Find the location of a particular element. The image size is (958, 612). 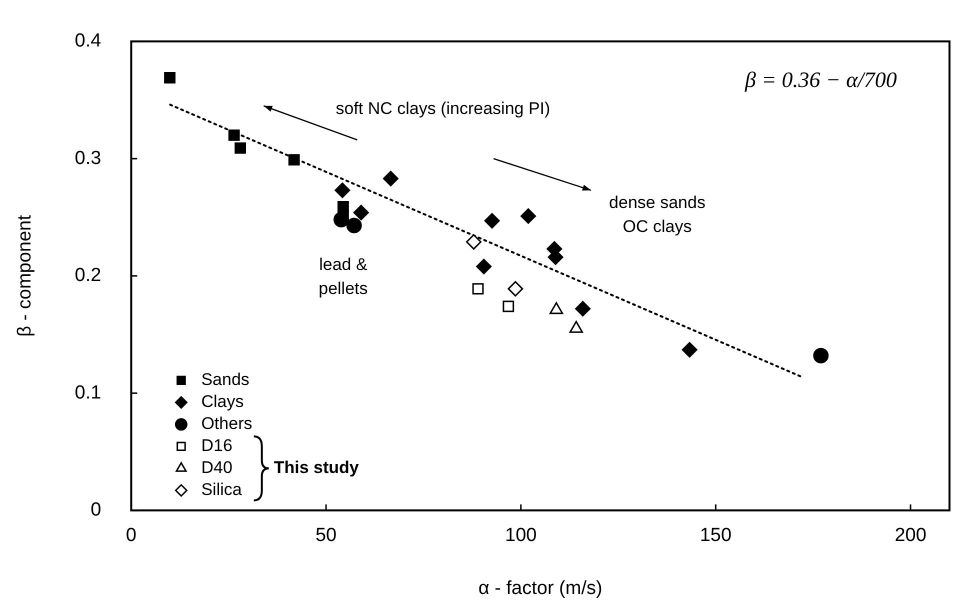

annotation: This study is located at coordinates (317, 468).